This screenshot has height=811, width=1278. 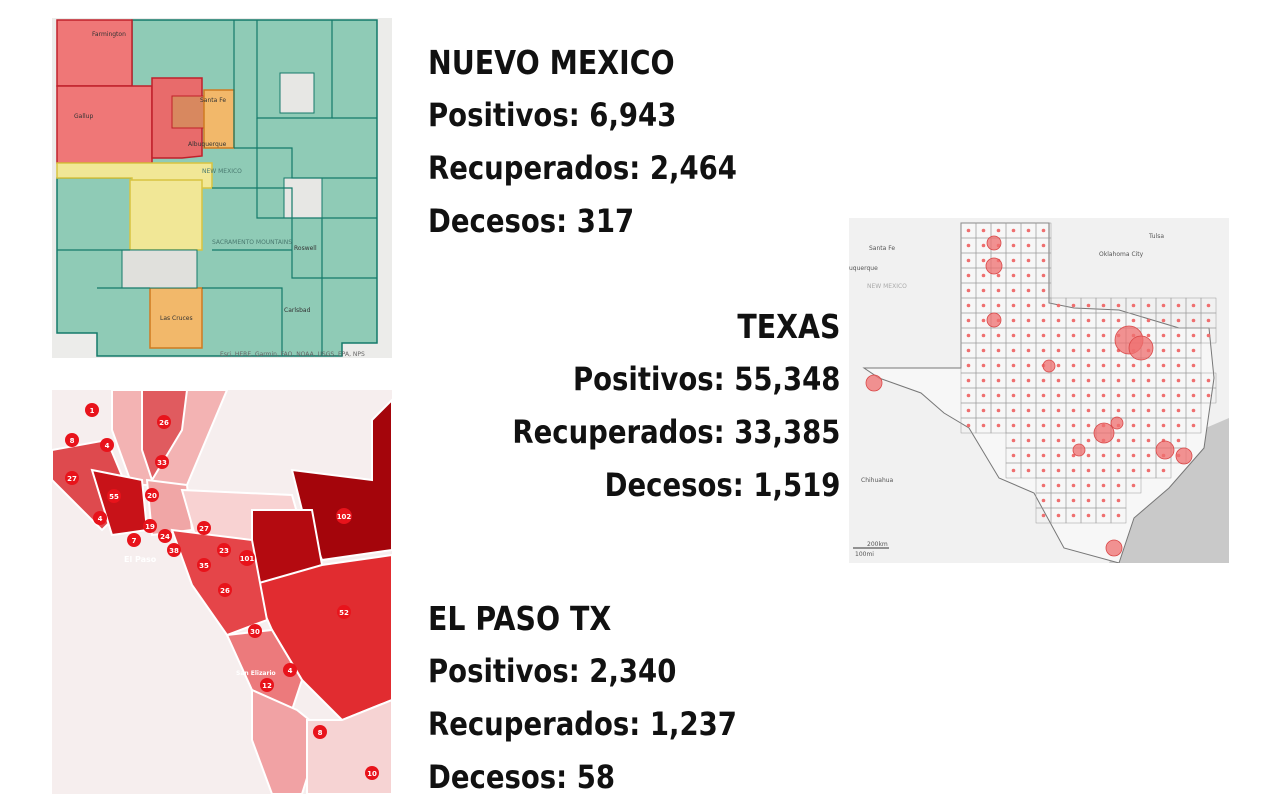 I want to click on label-albuquerque: Albuquerque, so click(x=207, y=144).